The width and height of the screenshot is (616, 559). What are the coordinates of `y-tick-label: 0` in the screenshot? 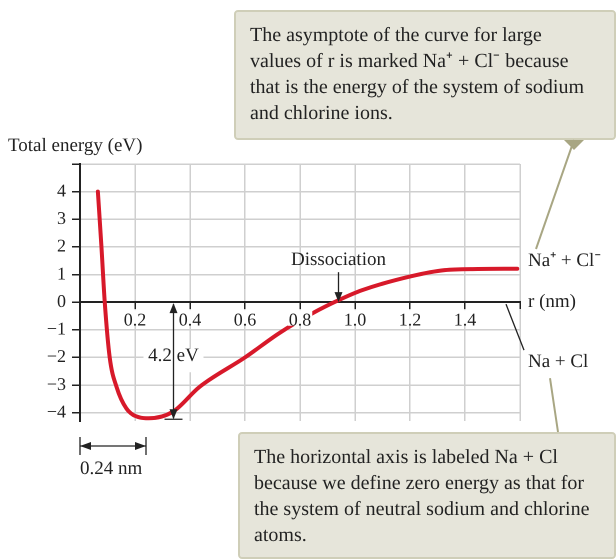 It's located at (61, 300).